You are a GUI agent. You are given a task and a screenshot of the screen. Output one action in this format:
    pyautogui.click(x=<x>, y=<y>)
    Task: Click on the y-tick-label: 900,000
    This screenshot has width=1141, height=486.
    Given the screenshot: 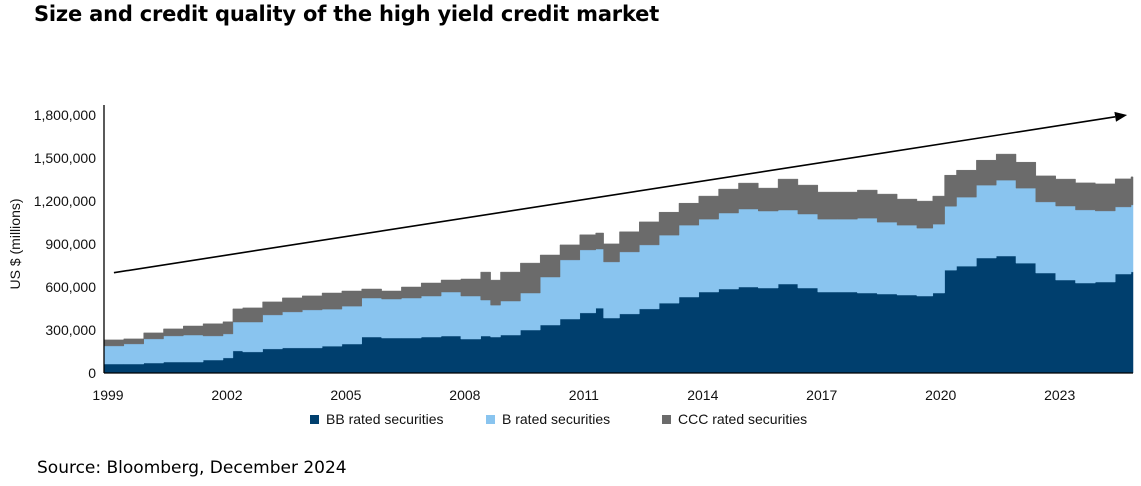 What is the action you would take?
    pyautogui.click(x=70, y=244)
    